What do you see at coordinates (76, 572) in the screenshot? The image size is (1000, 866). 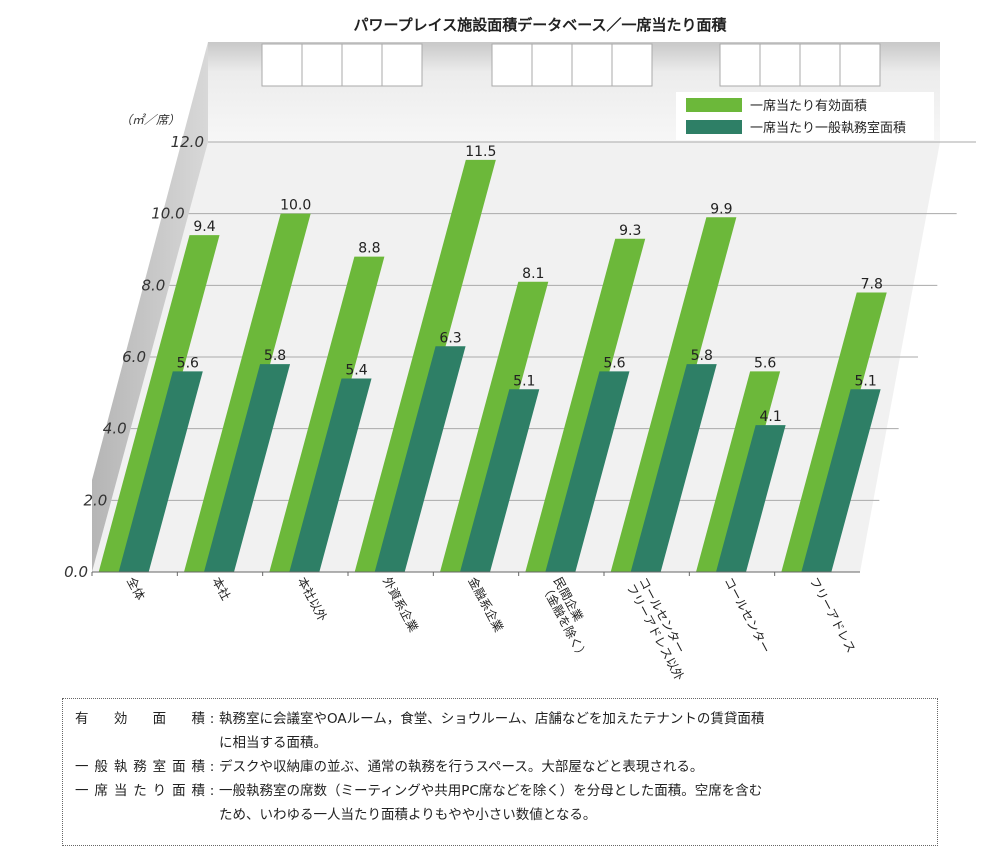 I see `y-tick-label: 0.0` at bounding box center [76, 572].